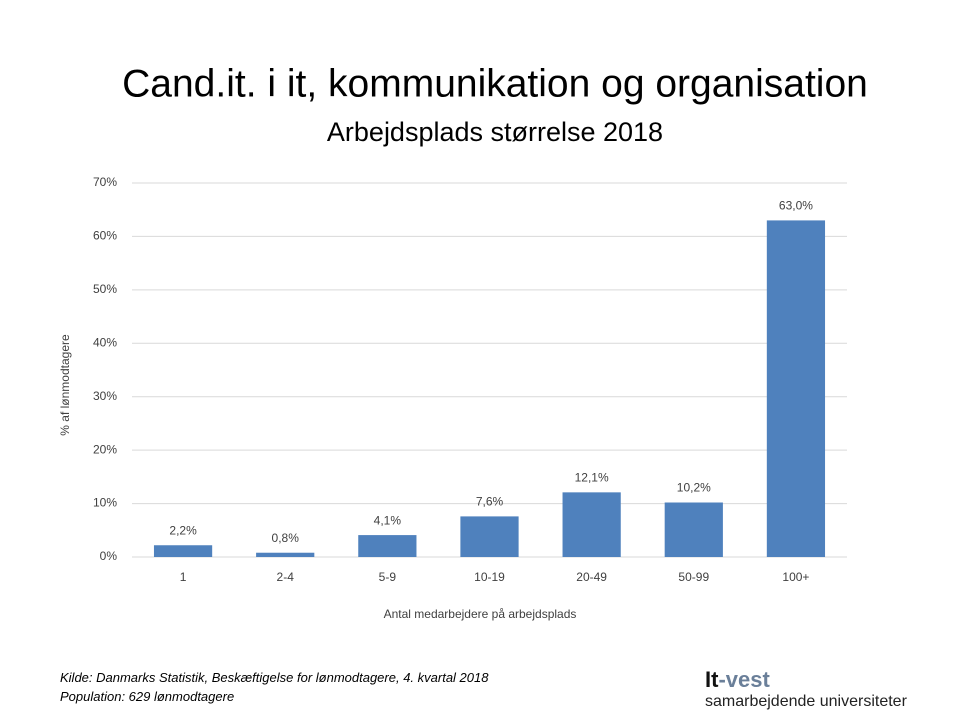  I want to click on y-tick-label: 0%, so click(109, 556).